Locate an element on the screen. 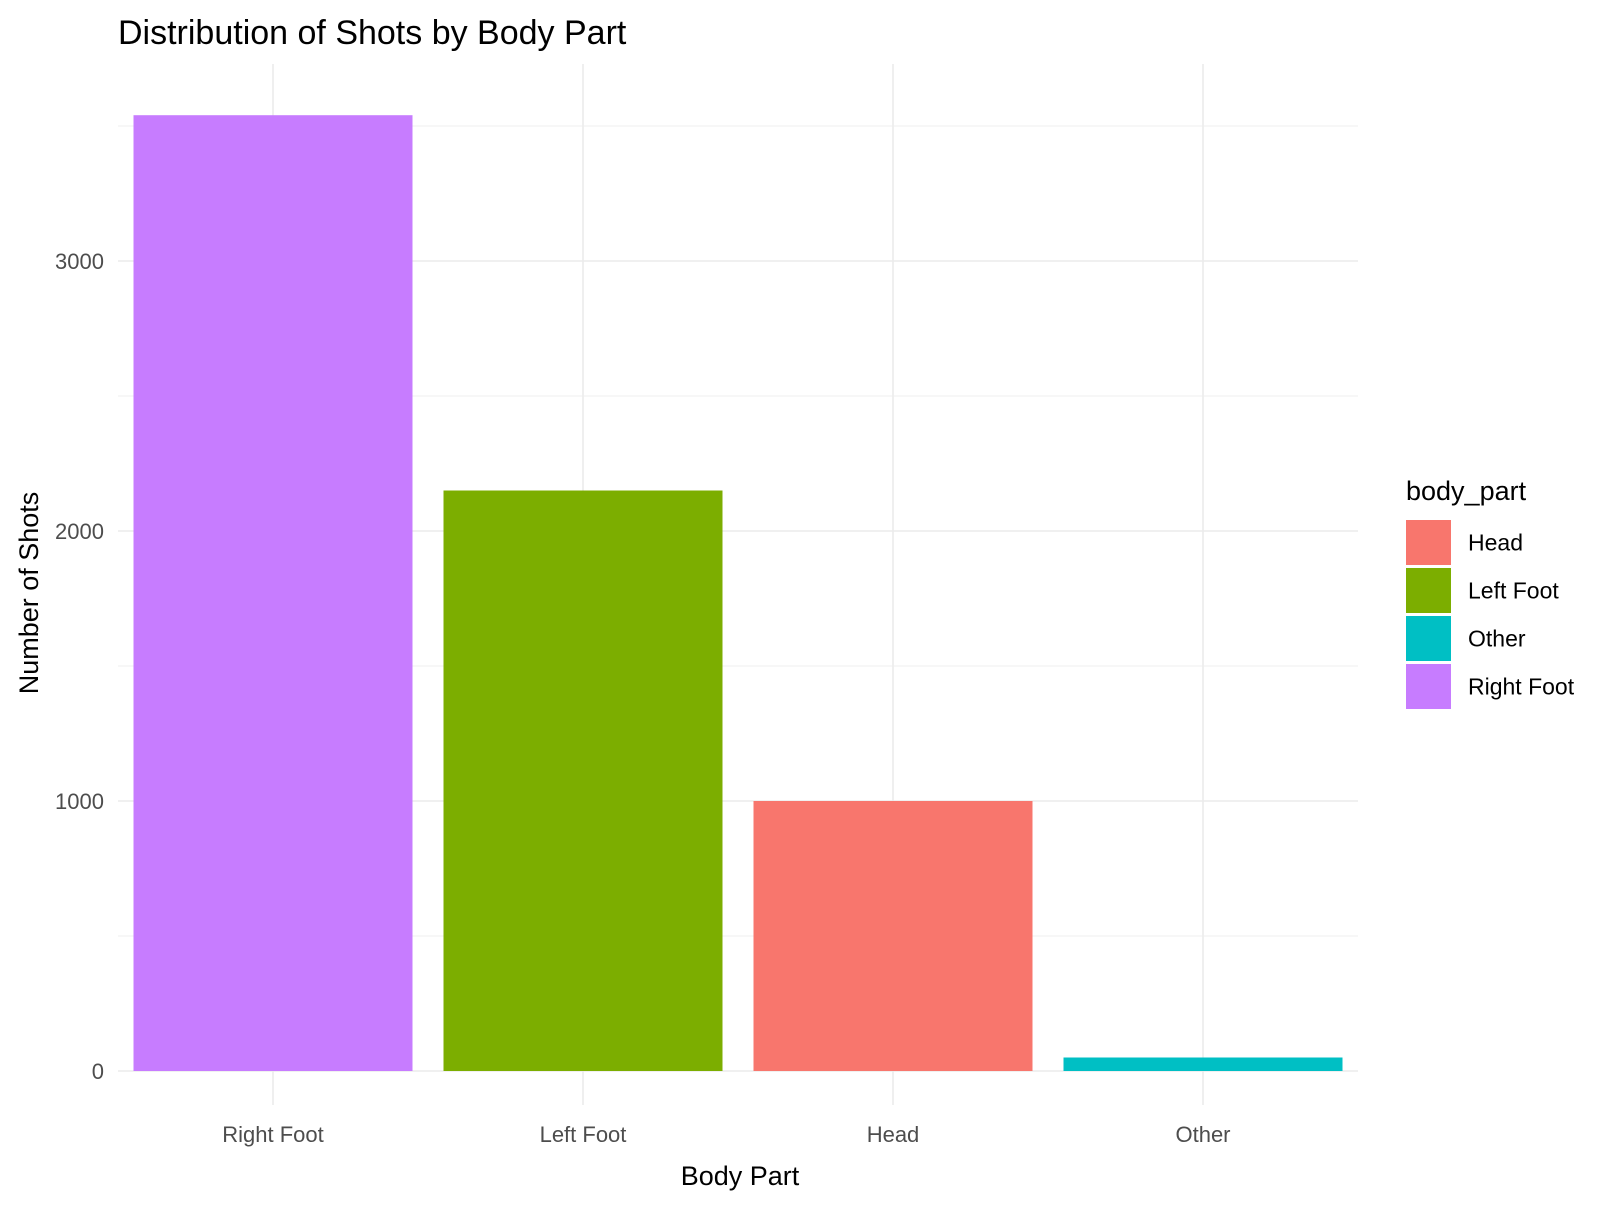 The image size is (1600, 1205). legend-label: Head is located at coordinates (1495, 543).